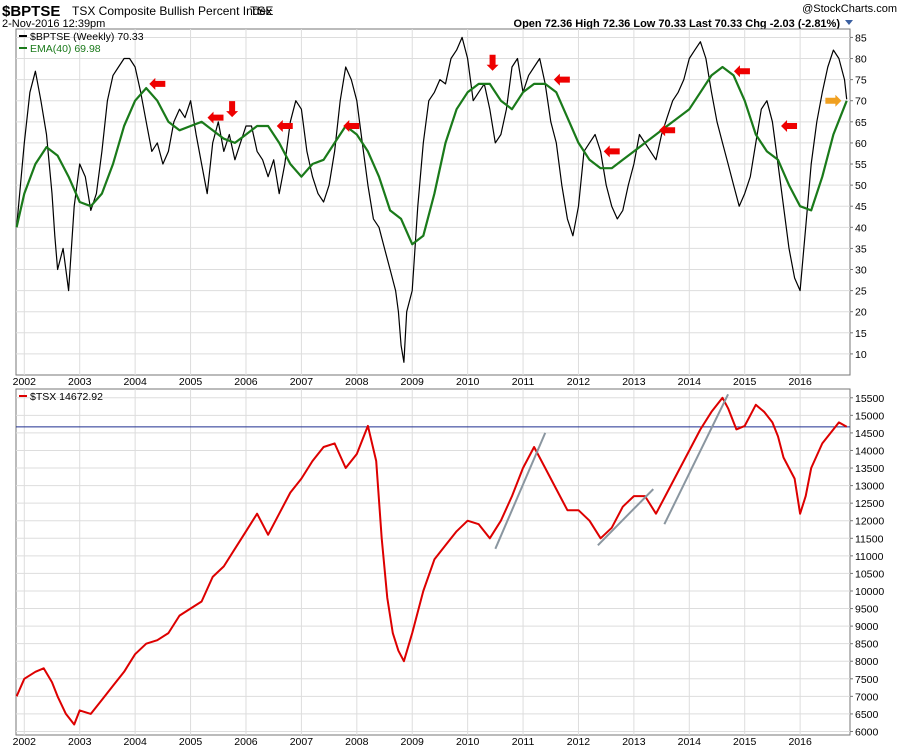  Describe the element at coordinates (869, 557) in the screenshot. I see `tsx-y-tick-label: 11000` at that location.